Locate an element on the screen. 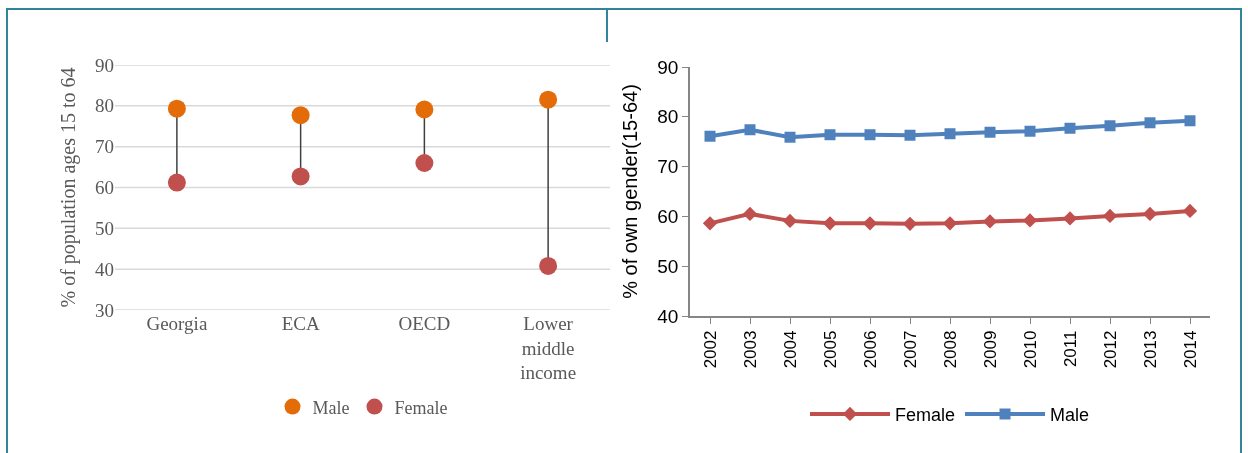 The image size is (1248, 453). x-tick-label: 2014 is located at coordinates (1190, 349).